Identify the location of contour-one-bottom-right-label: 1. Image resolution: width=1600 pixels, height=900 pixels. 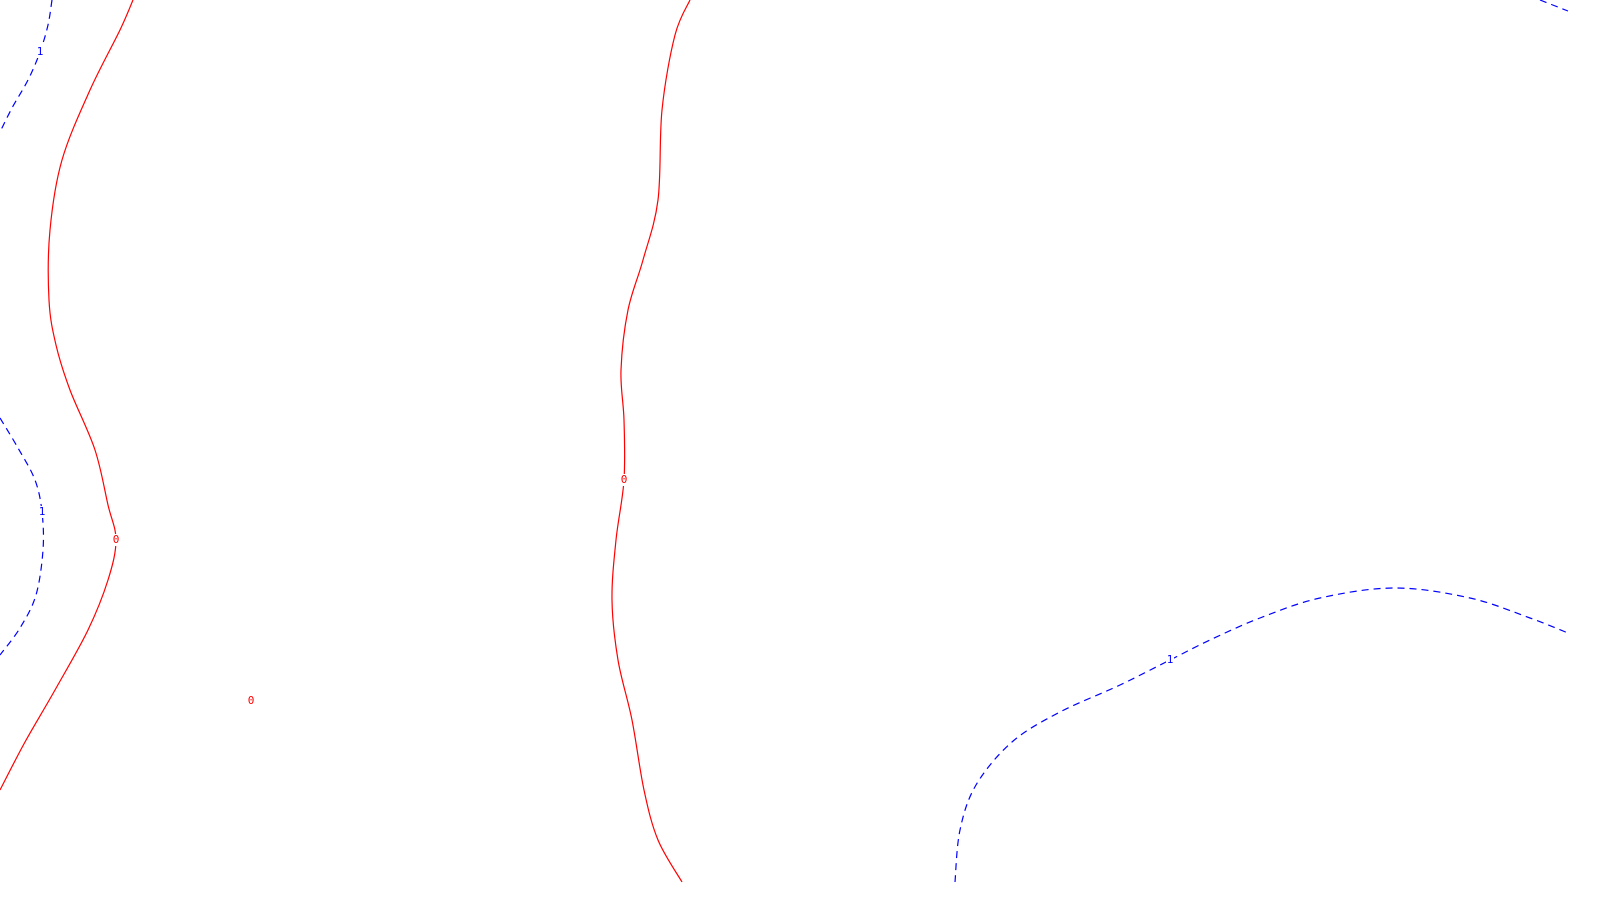
(1170, 659).